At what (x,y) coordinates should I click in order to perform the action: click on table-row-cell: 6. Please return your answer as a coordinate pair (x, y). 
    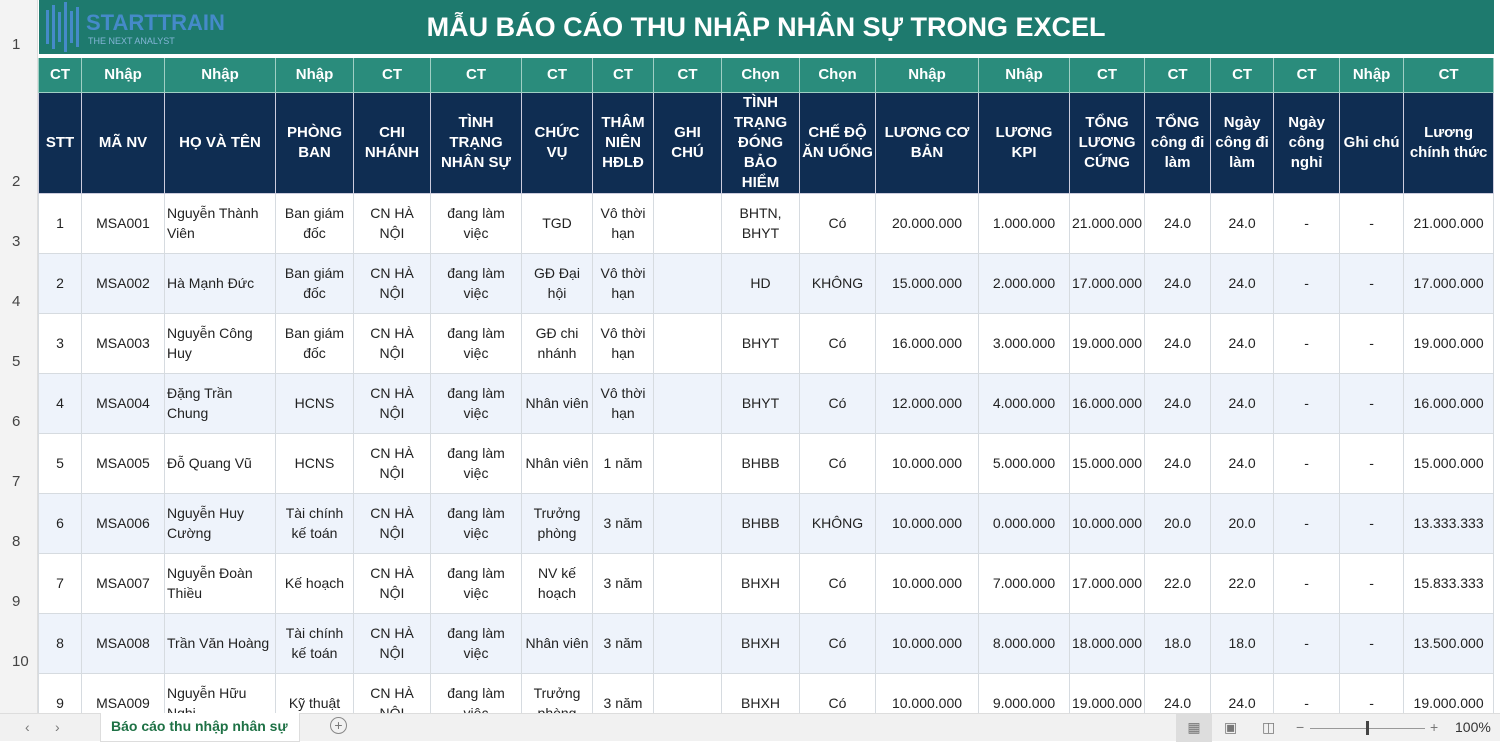
    Looking at the image, I should click on (60, 523).